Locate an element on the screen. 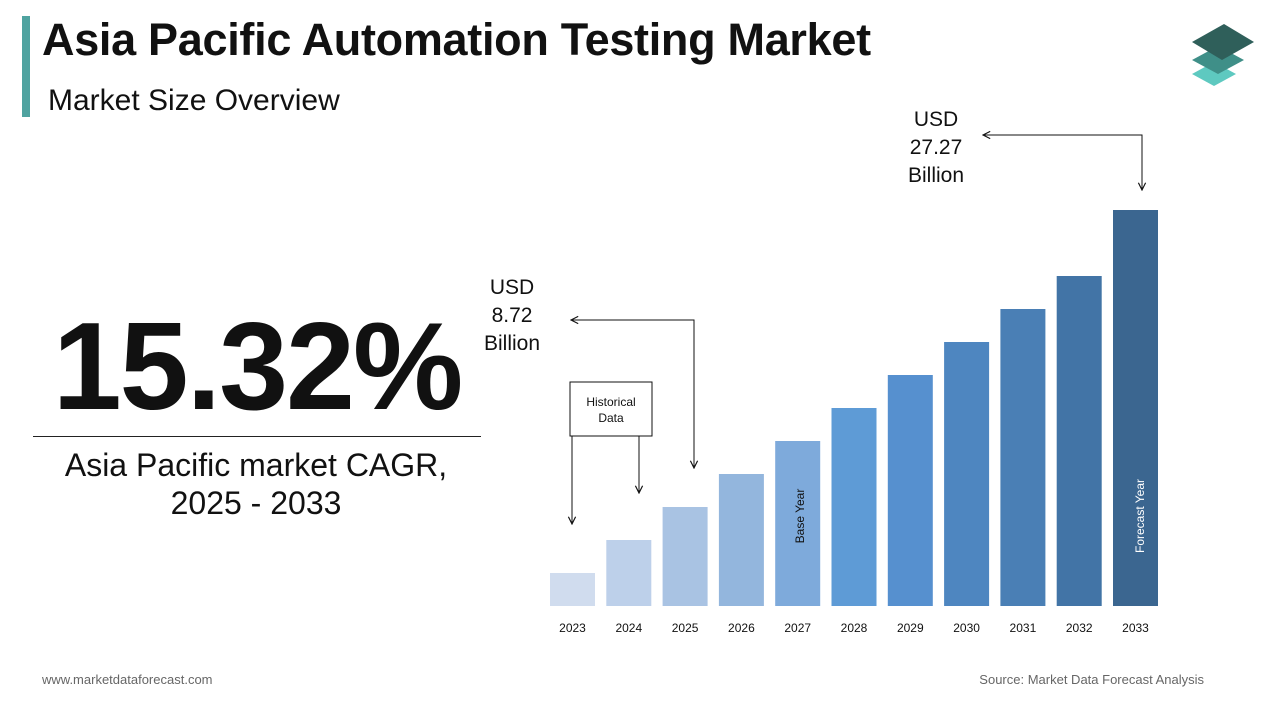 The width and height of the screenshot is (1280, 720). cagr-divider is located at coordinates (257, 436).